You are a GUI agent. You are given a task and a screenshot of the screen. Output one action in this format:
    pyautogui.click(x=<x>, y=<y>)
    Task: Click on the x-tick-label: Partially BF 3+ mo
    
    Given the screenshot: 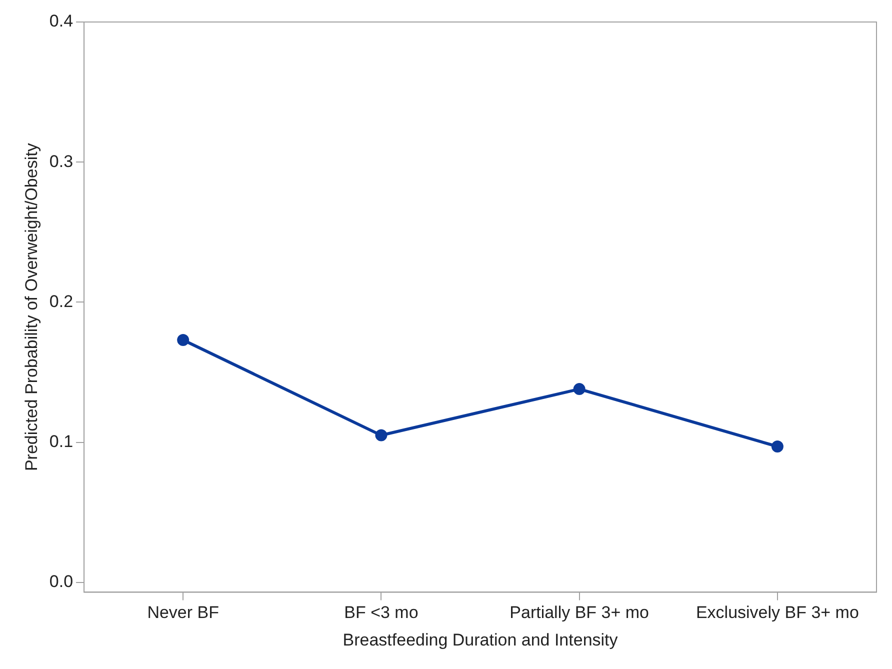 What is the action you would take?
    pyautogui.click(x=580, y=612)
    